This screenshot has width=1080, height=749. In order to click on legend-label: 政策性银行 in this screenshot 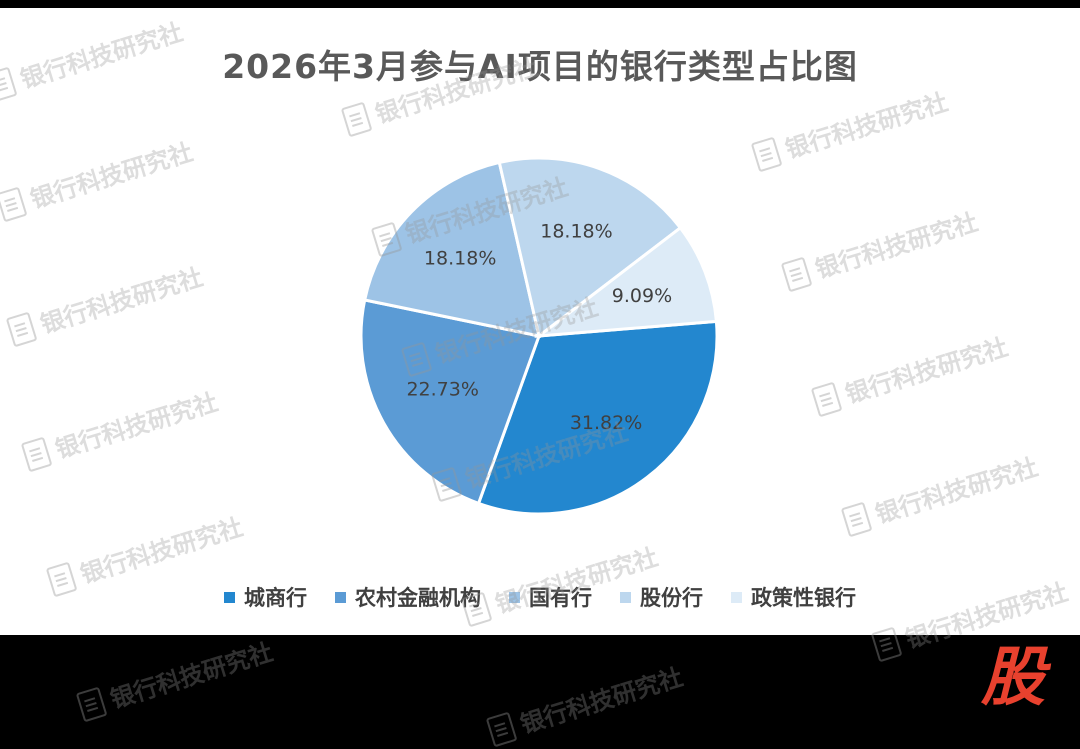, I will do `click(803, 598)`.